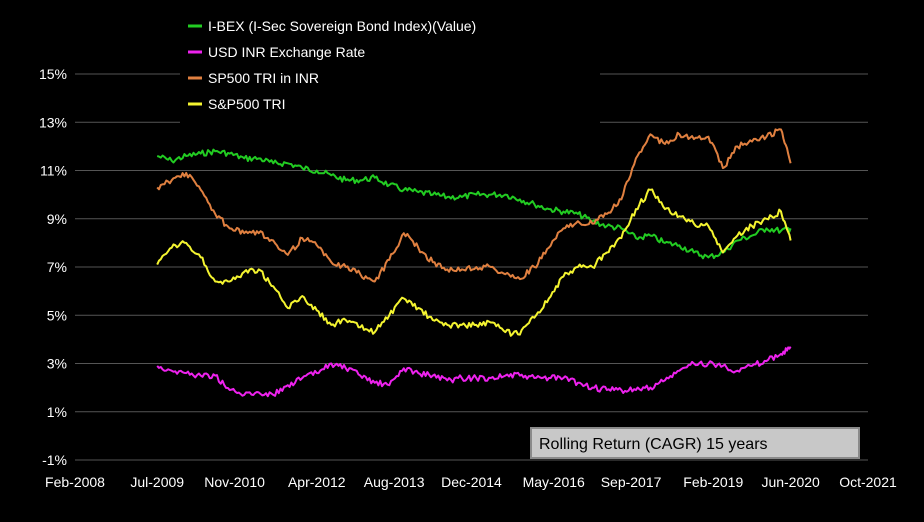 This screenshot has width=924, height=522. Describe the element at coordinates (57, 315) in the screenshot. I see `y-tick-label: 5%` at that location.